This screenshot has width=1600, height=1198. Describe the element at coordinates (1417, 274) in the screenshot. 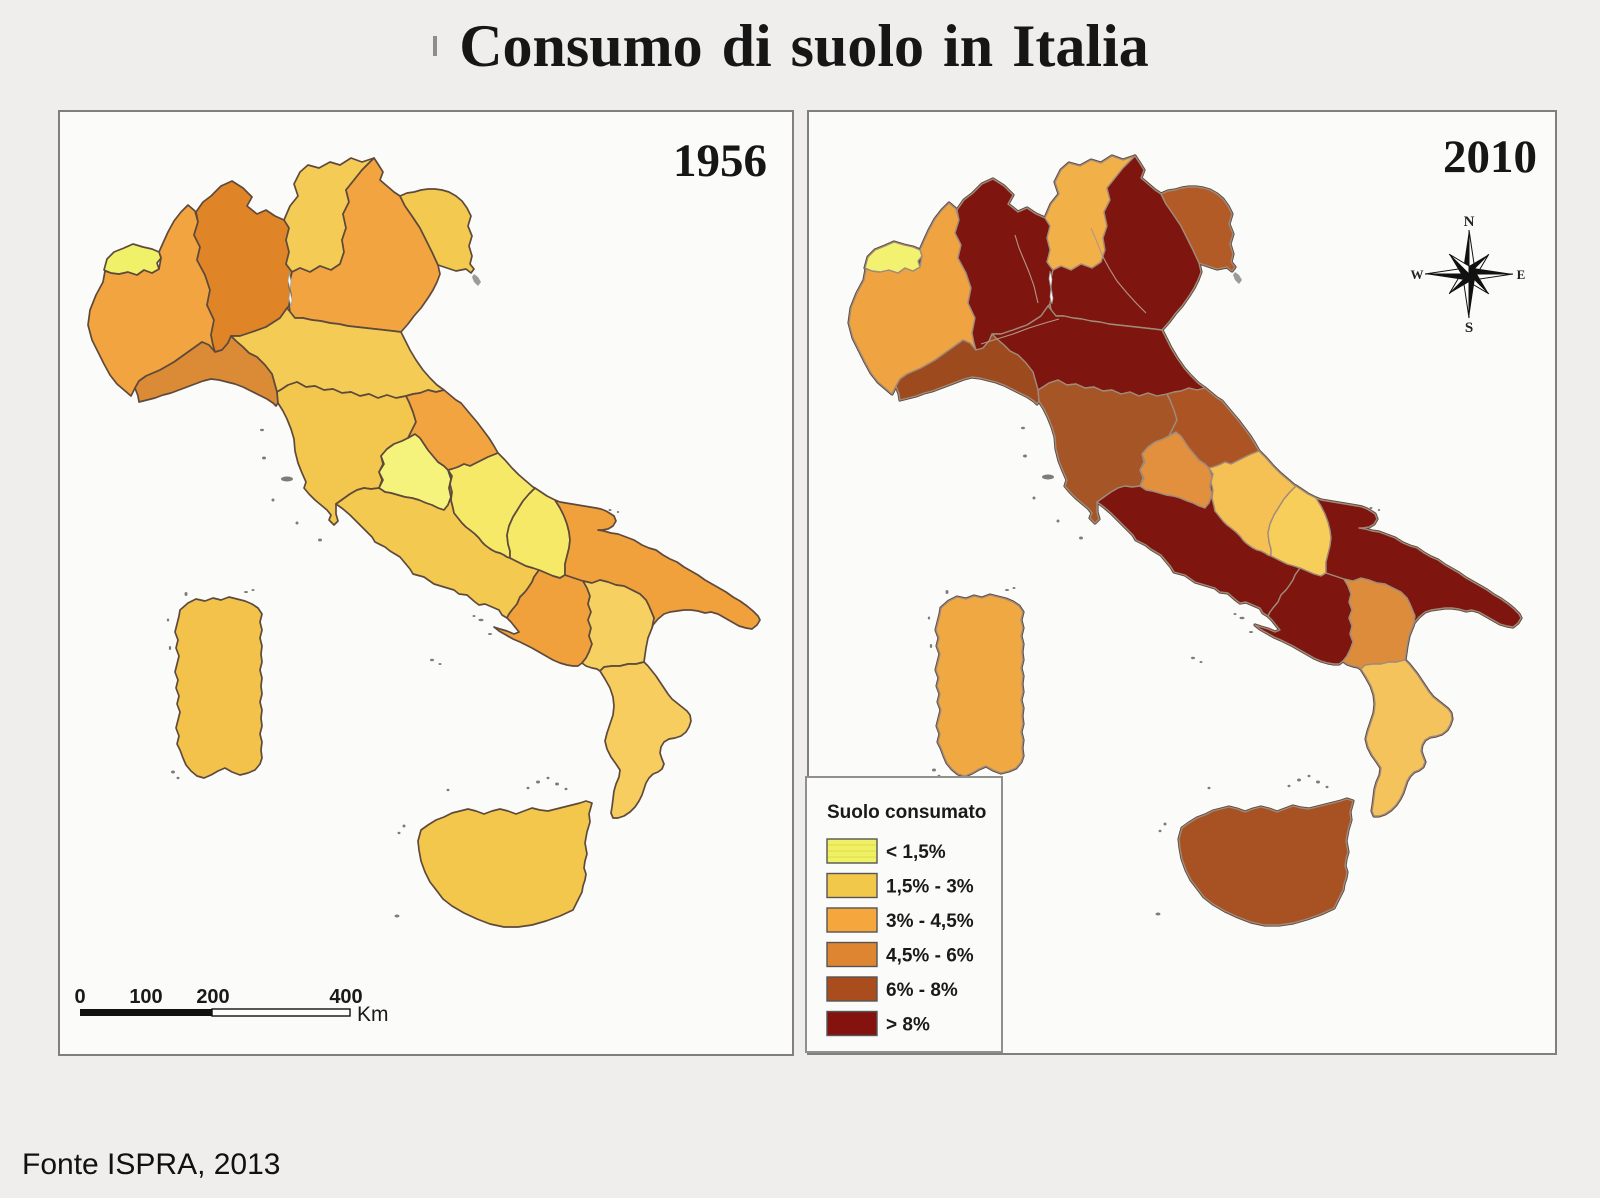

I see `svg-text: W` at that location.